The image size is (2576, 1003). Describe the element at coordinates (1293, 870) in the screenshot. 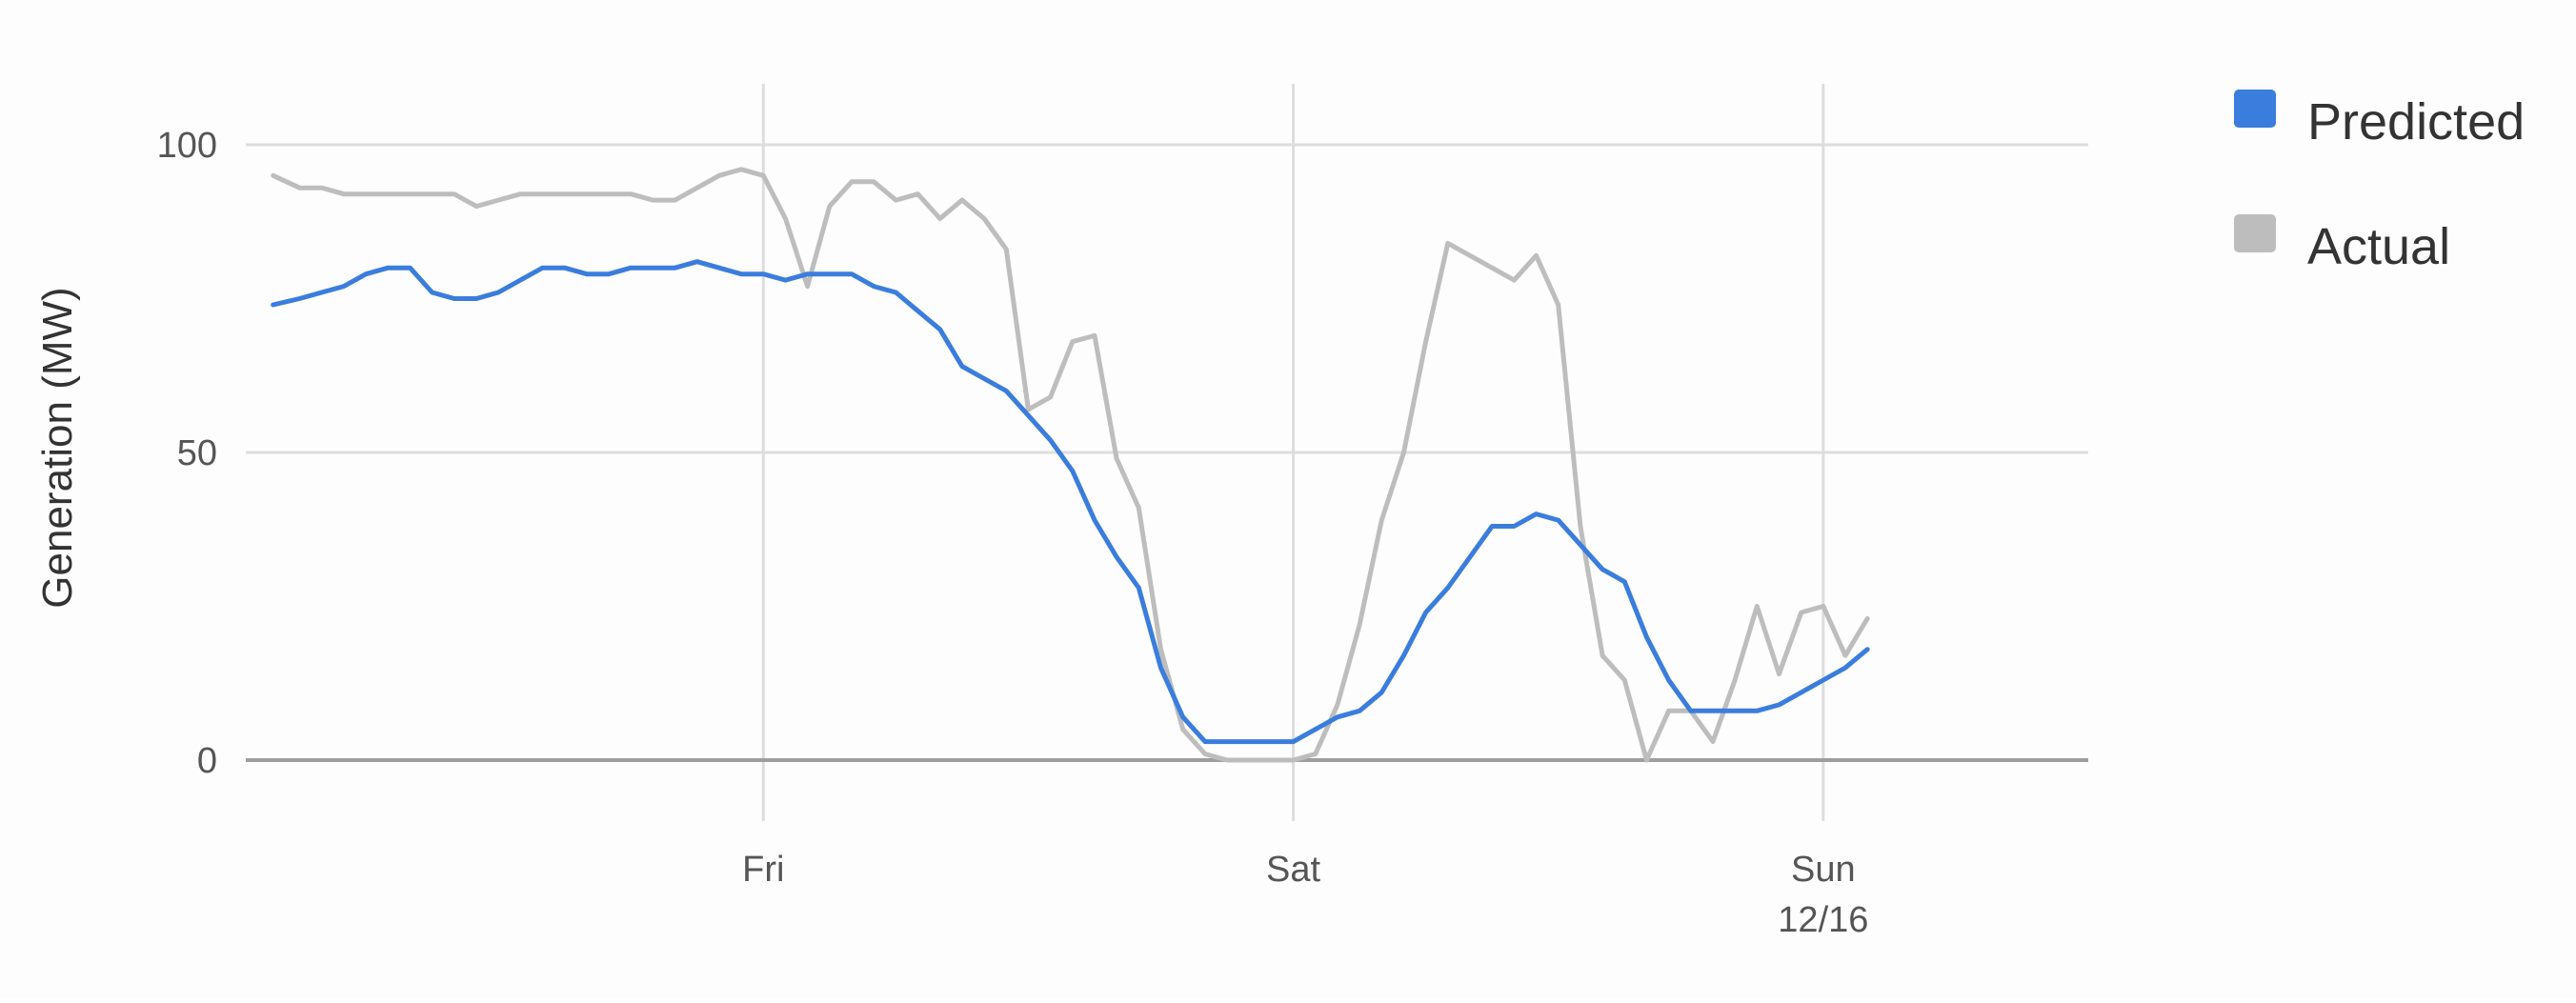

I see `x-tick-label: Sat` at that location.